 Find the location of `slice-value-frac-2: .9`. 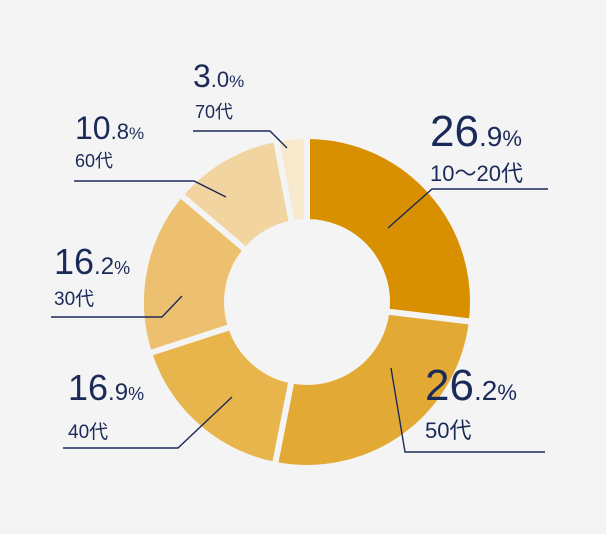

slice-value-frac-2: .9 is located at coordinates (118, 392).